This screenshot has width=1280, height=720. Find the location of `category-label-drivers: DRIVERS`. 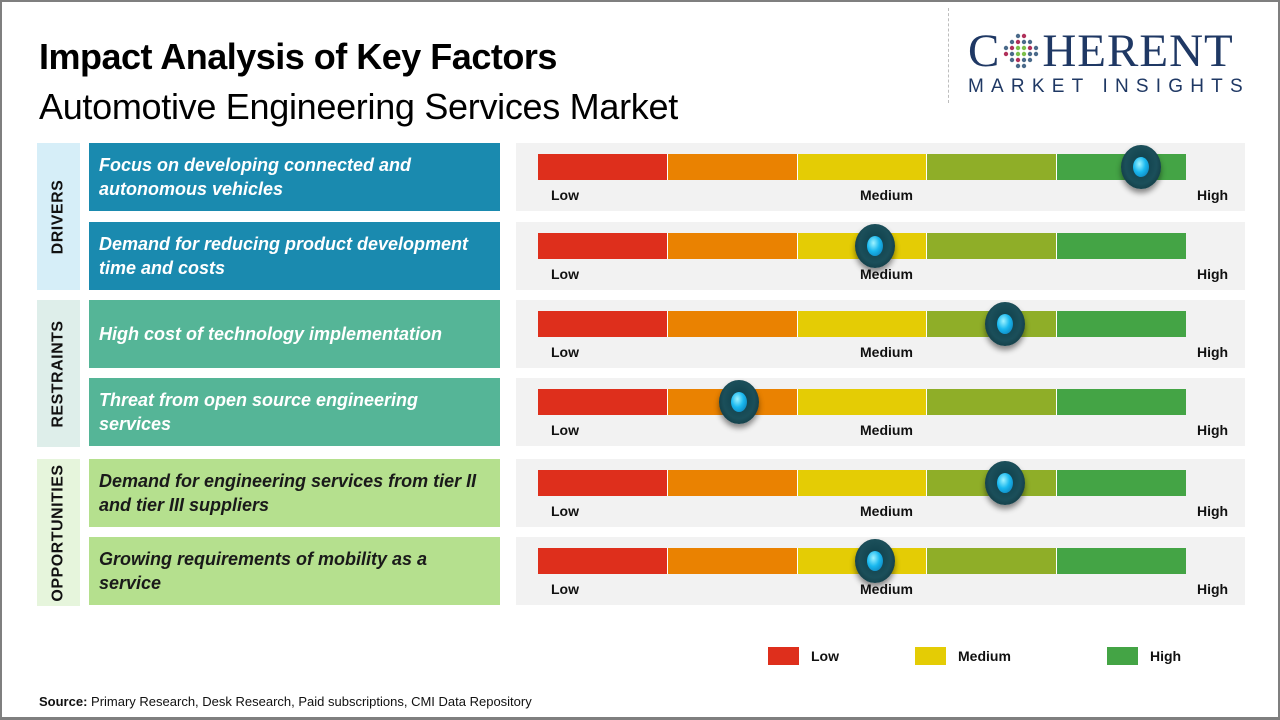

category-label-drivers: DRIVERS is located at coordinates (58, 216).